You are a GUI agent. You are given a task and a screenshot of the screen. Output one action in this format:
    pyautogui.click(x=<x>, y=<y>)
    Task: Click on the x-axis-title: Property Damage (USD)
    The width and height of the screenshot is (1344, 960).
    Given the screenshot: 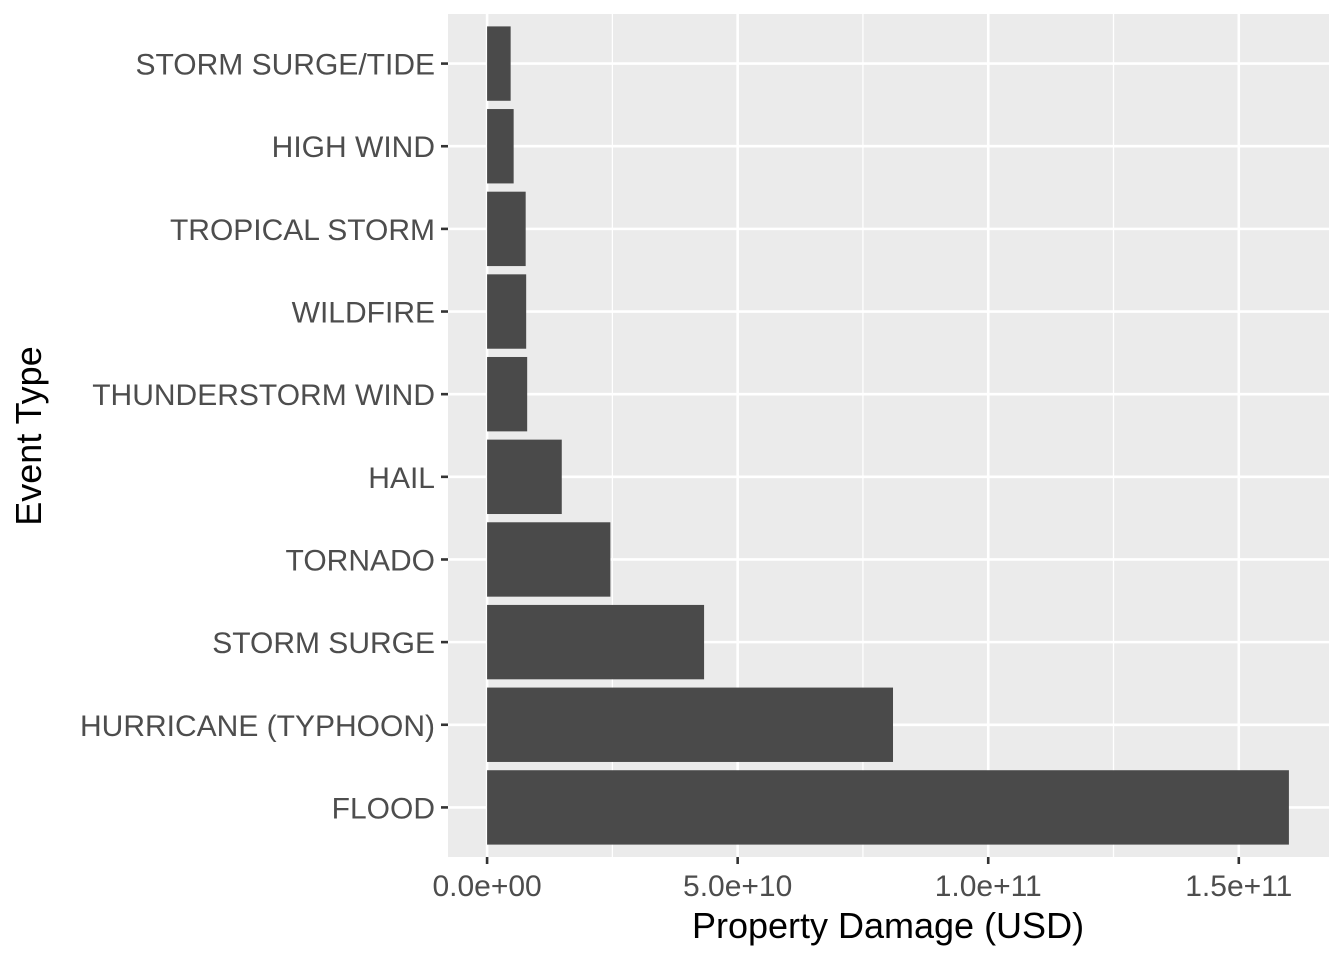 What is the action you would take?
    pyautogui.click(x=888, y=925)
    